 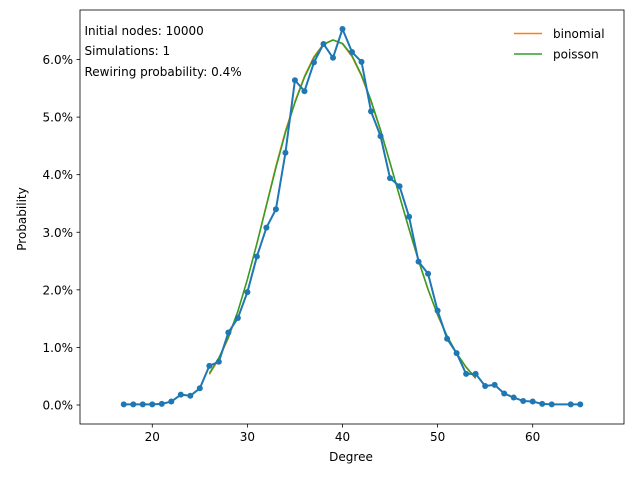 What do you see at coordinates (58, 290) in the screenshot?
I see `y-tick-label: 2.0%` at bounding box center [58, 290].